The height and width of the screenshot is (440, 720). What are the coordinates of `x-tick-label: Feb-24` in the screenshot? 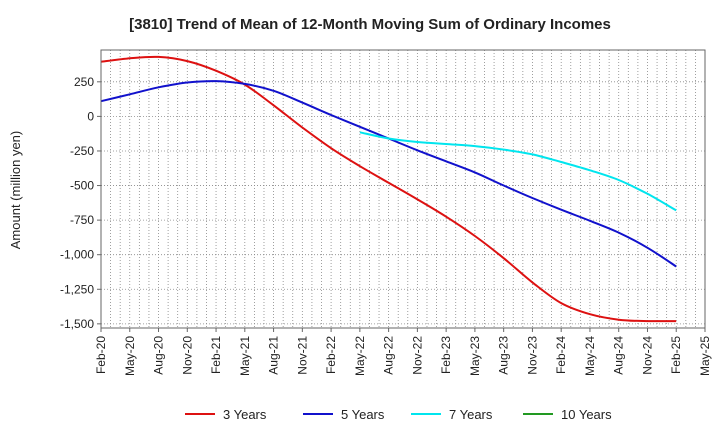 It's located at (561, 355).